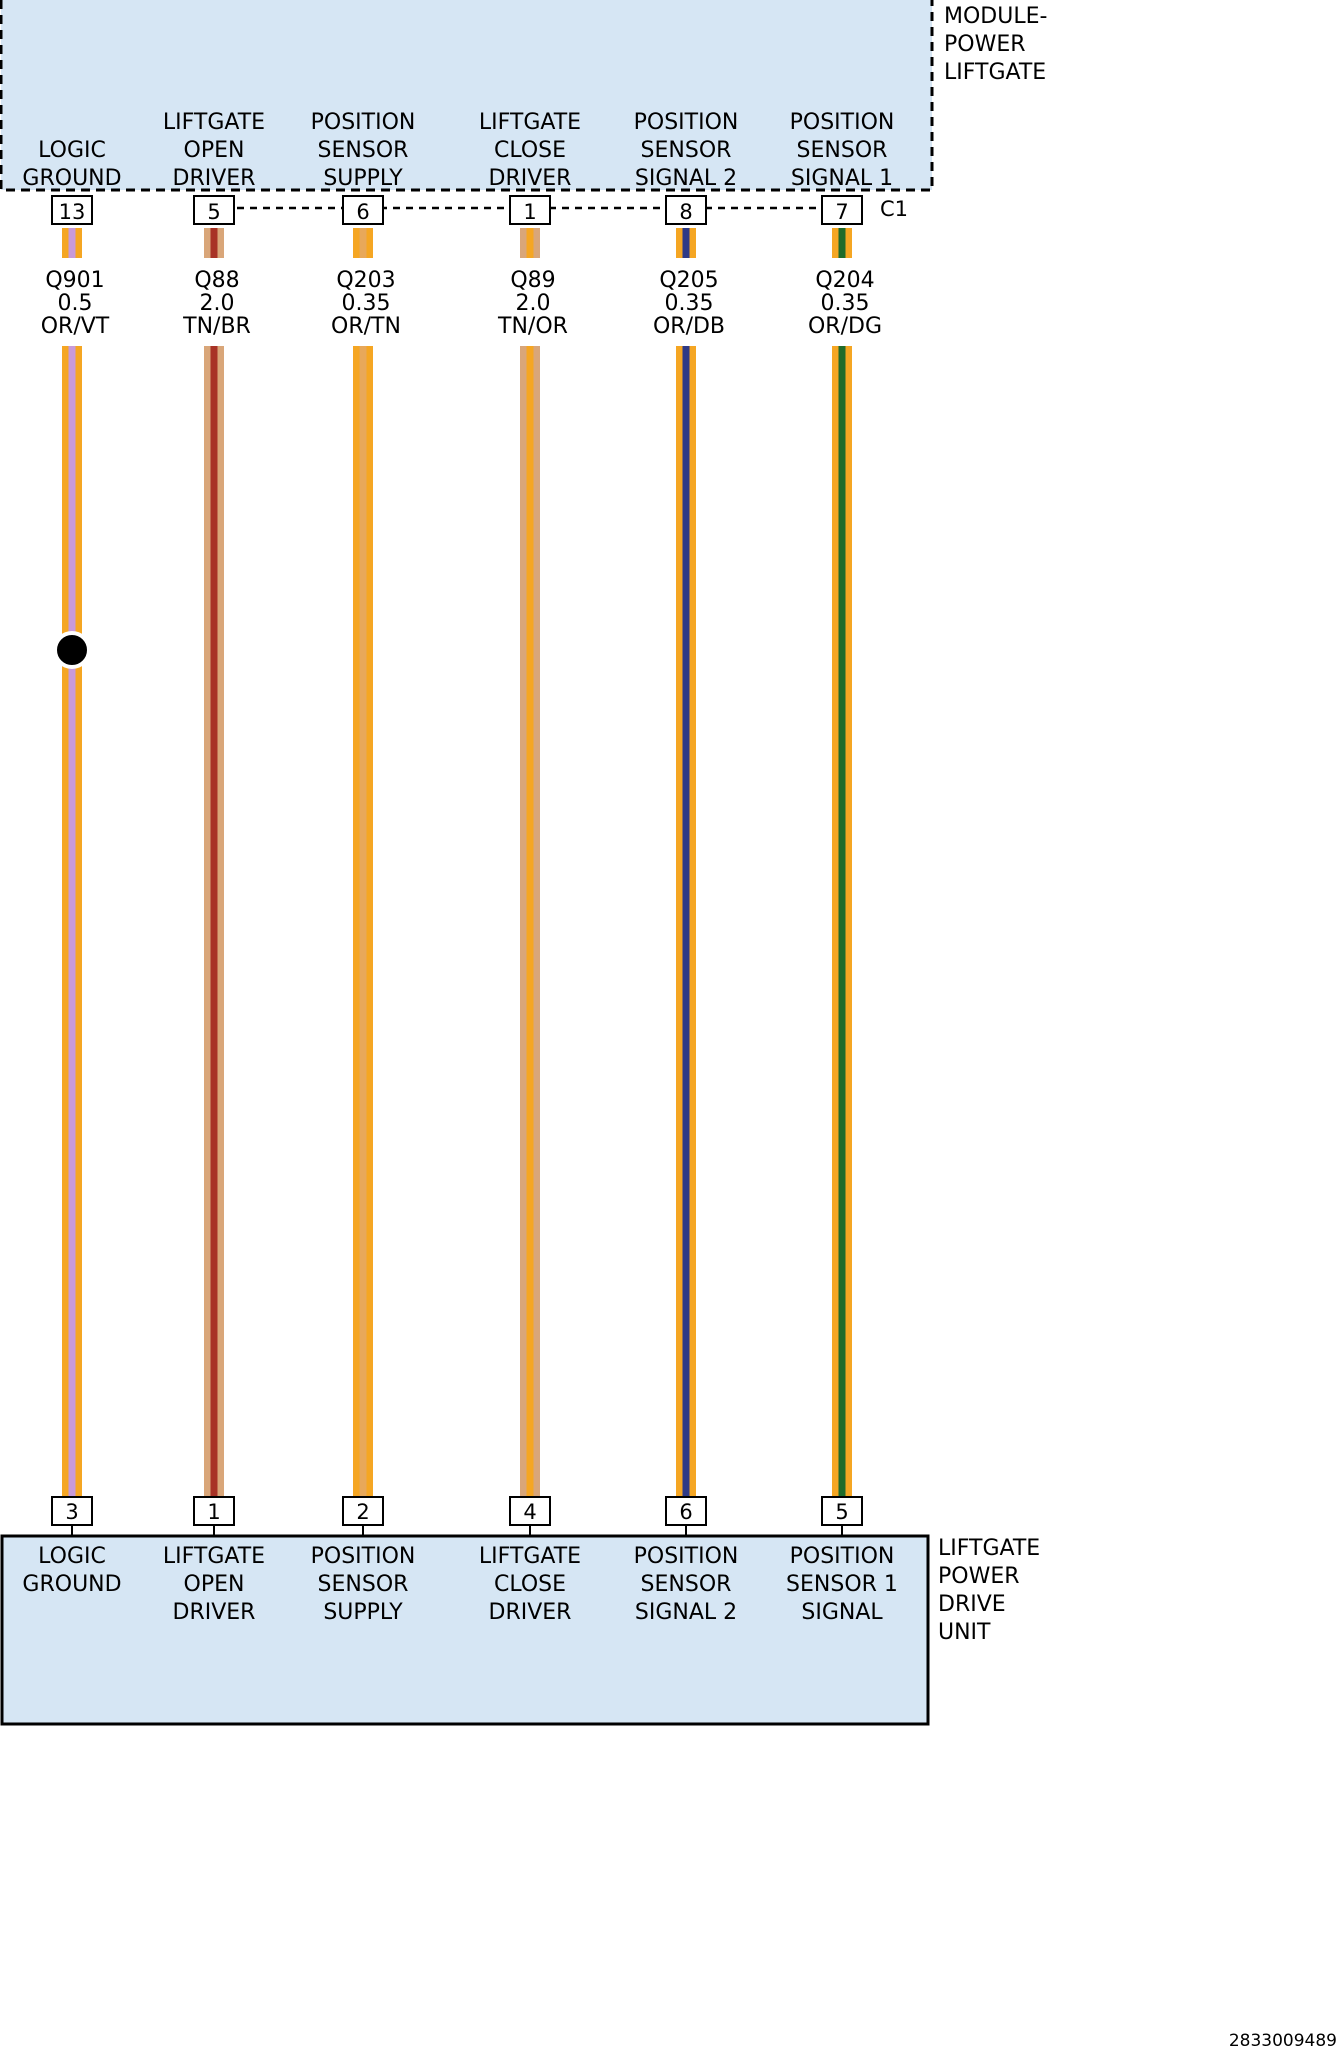 The width and height of the screenshot is (1339, 2051). Describe the element at coordinates (686, 178) in the screenshot. I see `top-pin-function-label: SIGNAL 2` at that location.